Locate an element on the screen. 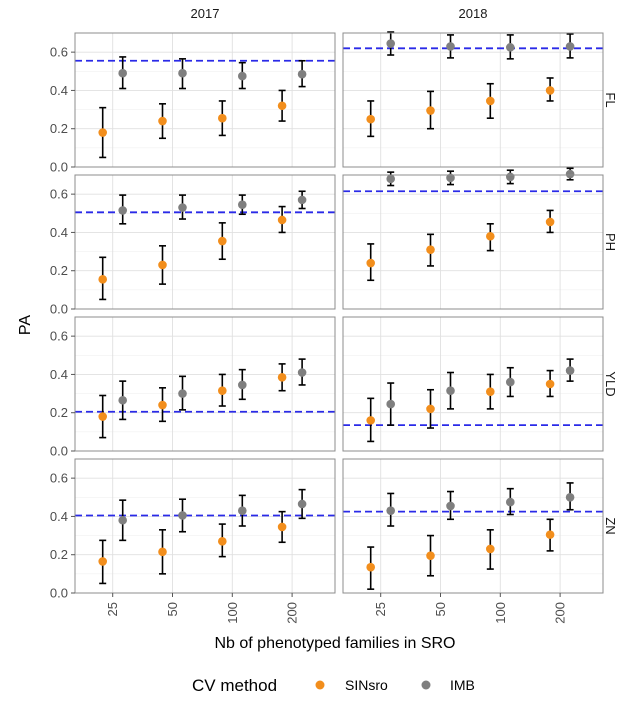 The image size is (624, 708). panel-2018-ZN is located at coordinates (473, 526).